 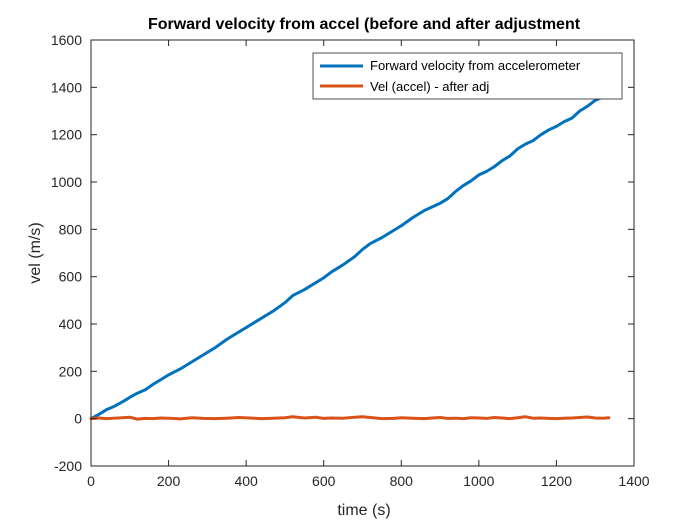 What do you see at coordinates (71, 229) in the screenshot?
I see `y-tick-label: 800` at bounding box center [71, 229].